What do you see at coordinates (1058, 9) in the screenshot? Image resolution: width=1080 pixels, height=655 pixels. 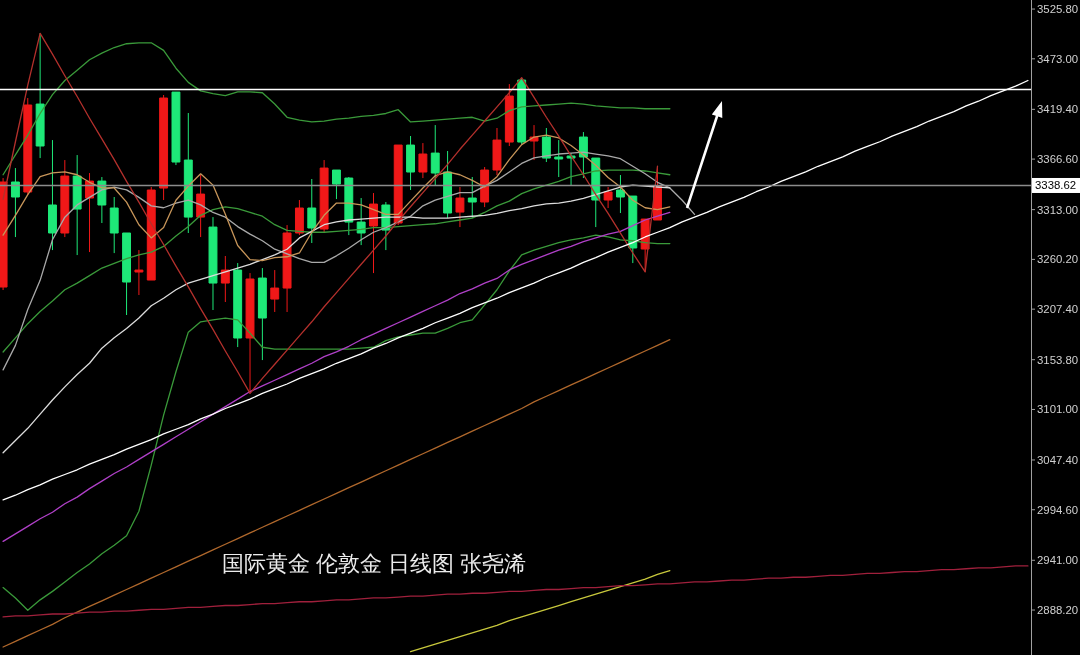 I see `y-tick-label: 3525.80` at bounding box center [1058, 9].